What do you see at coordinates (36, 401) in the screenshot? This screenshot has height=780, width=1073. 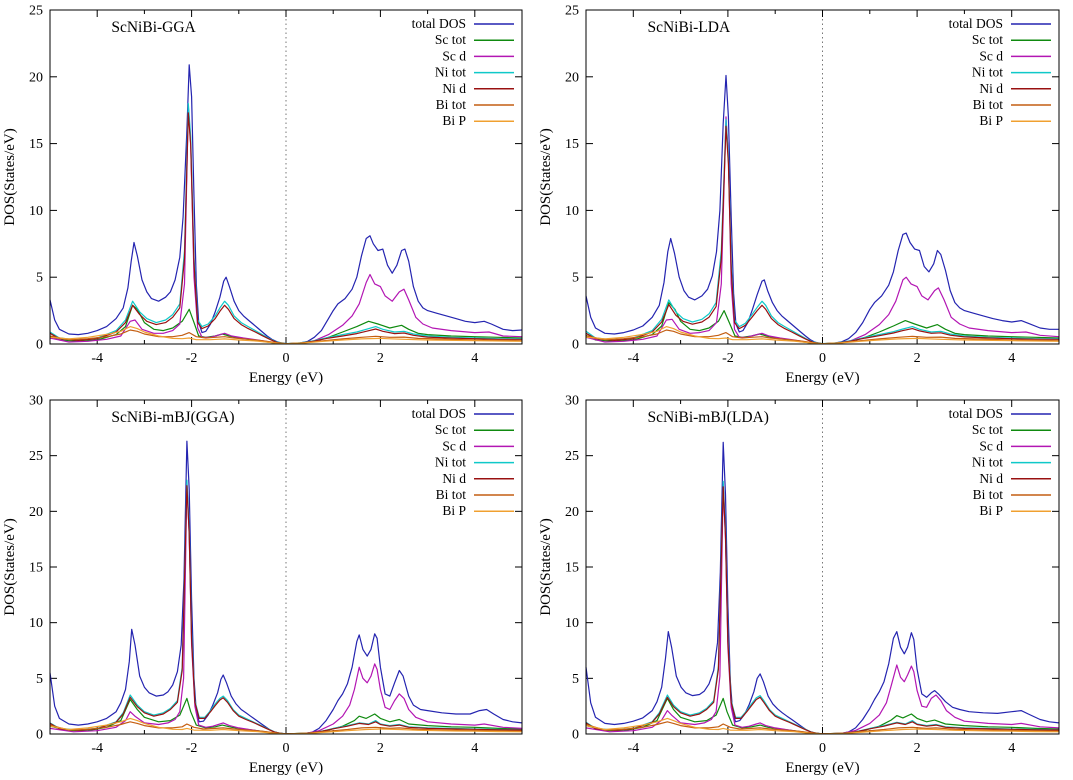 I see `y-tick-label: 30` at bounding box center [36, 401].